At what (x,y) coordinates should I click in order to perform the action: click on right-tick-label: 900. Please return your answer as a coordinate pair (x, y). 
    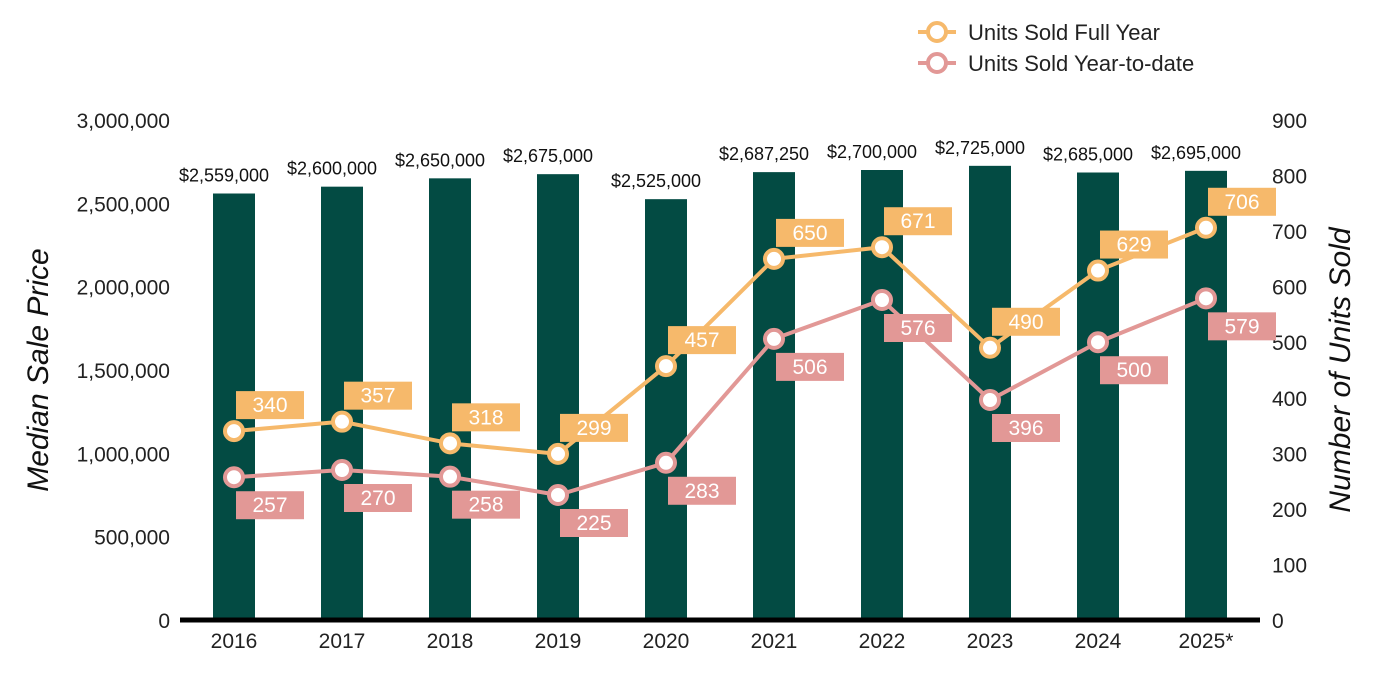
    Looking at the image, I should click on (1289, 121).